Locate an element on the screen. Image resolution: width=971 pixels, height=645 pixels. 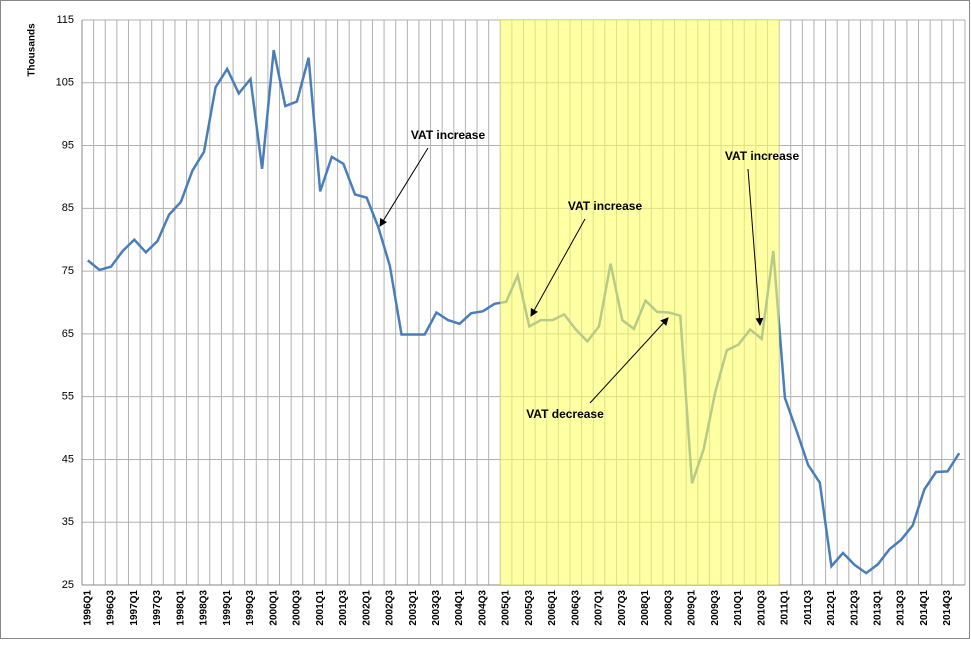
x-tick-label: 1996Q1 is located at coordinates (87, 608).